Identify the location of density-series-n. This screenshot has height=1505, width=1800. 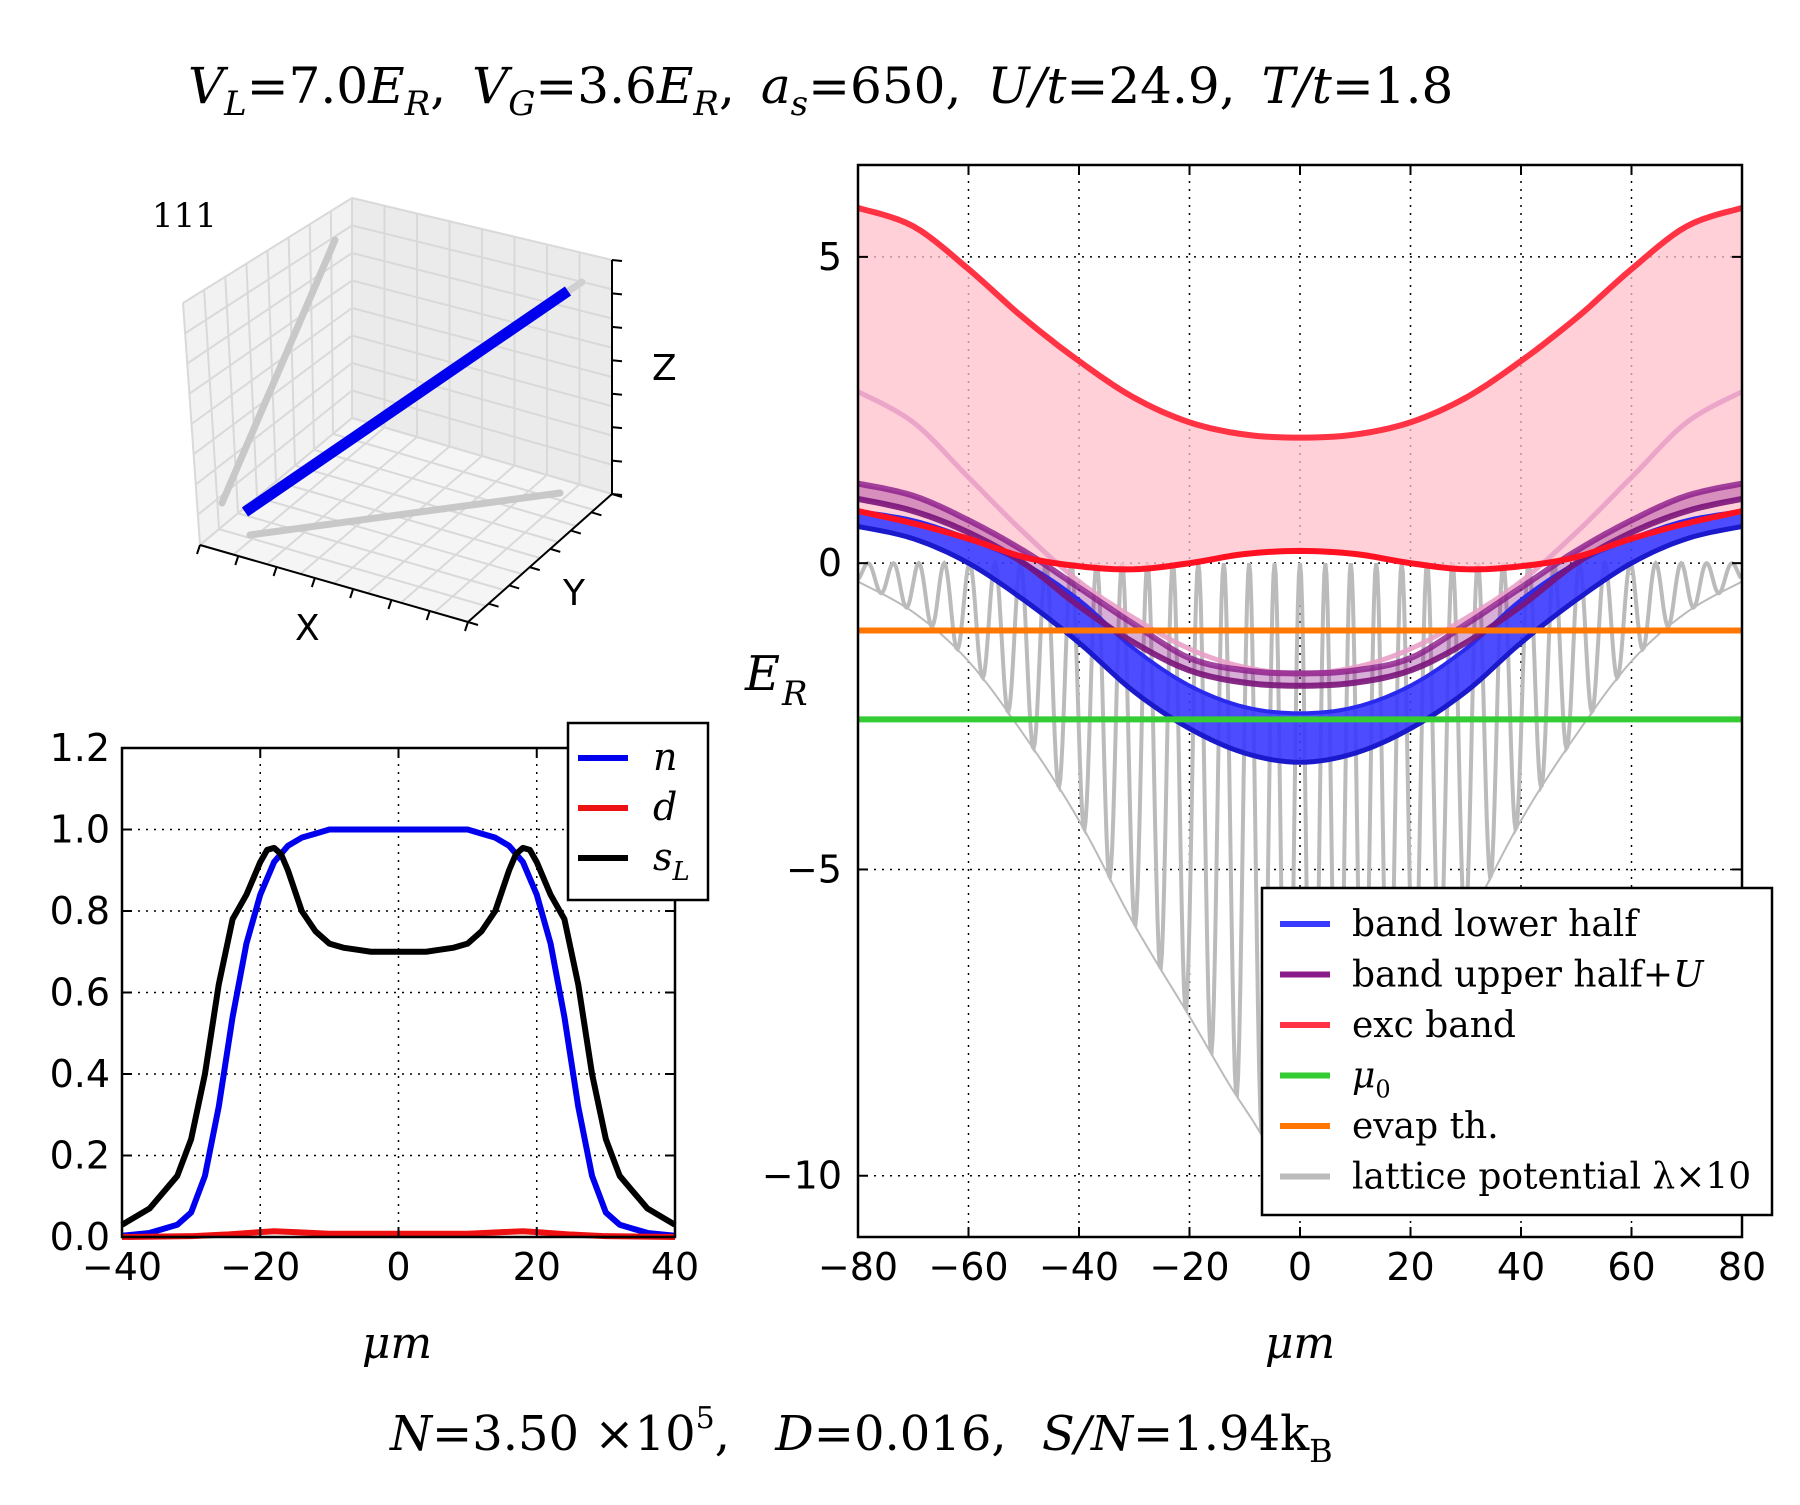
(398, 1032).